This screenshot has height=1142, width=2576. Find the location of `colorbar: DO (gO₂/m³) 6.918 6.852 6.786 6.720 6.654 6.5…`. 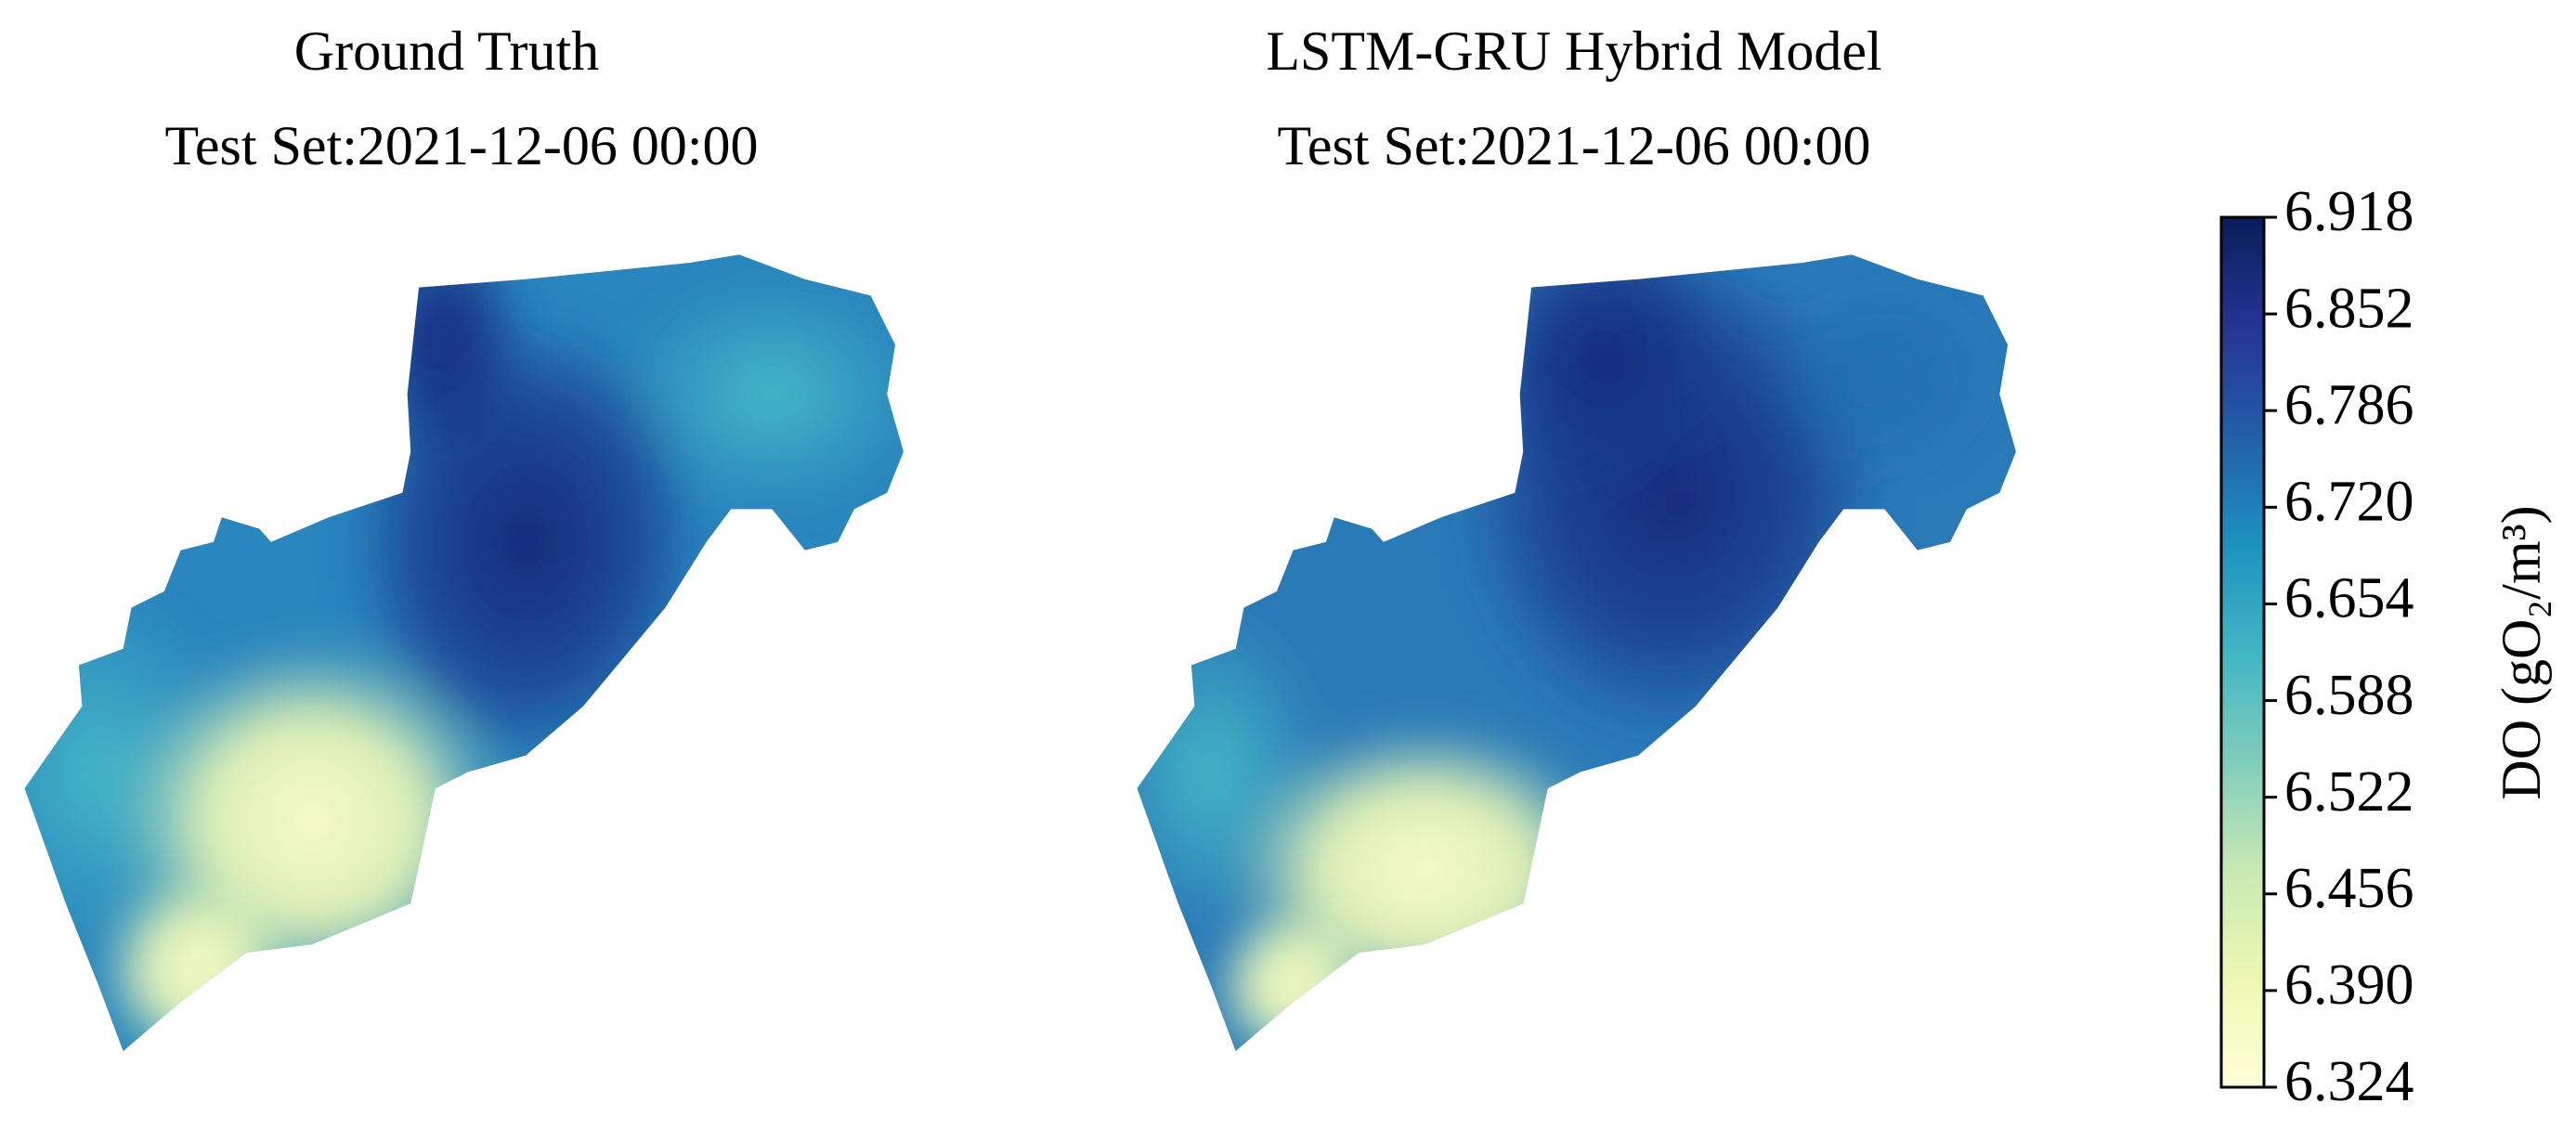

colorbar: DO (gO₂/m³) 6.918 6.852 6.786 6.720 6.654 6.5… is located at coordinates (2385, 646).